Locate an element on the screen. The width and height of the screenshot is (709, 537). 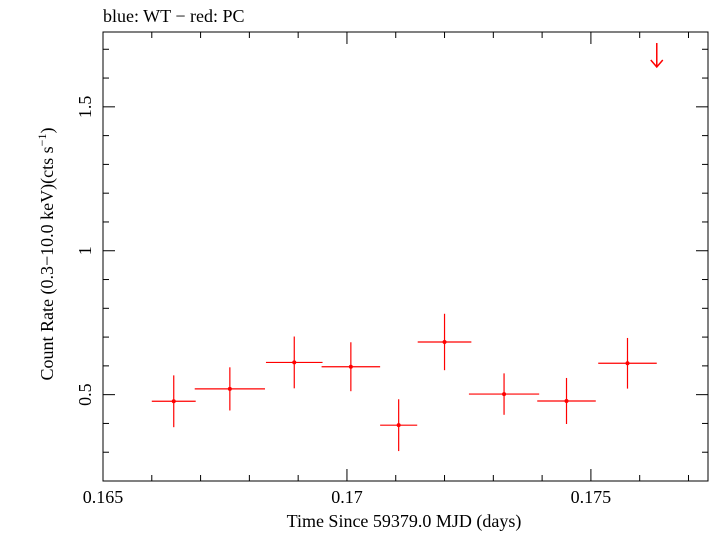
y-axis-label: Count Rate (0.3−10.0 keV)(cts s−1) is located at coordinates (46, 254).